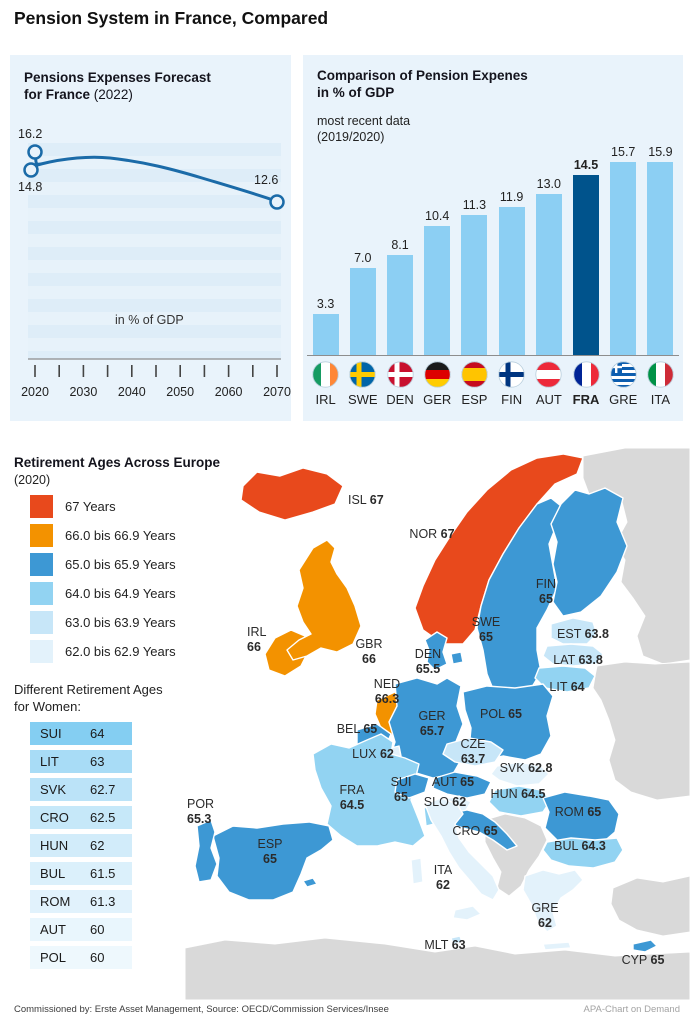 This screenshot has width=690, height=1024. Describe the element at coordinates (83, 392) in the screenshot. I see `x-tick-label: 2030` at that location.